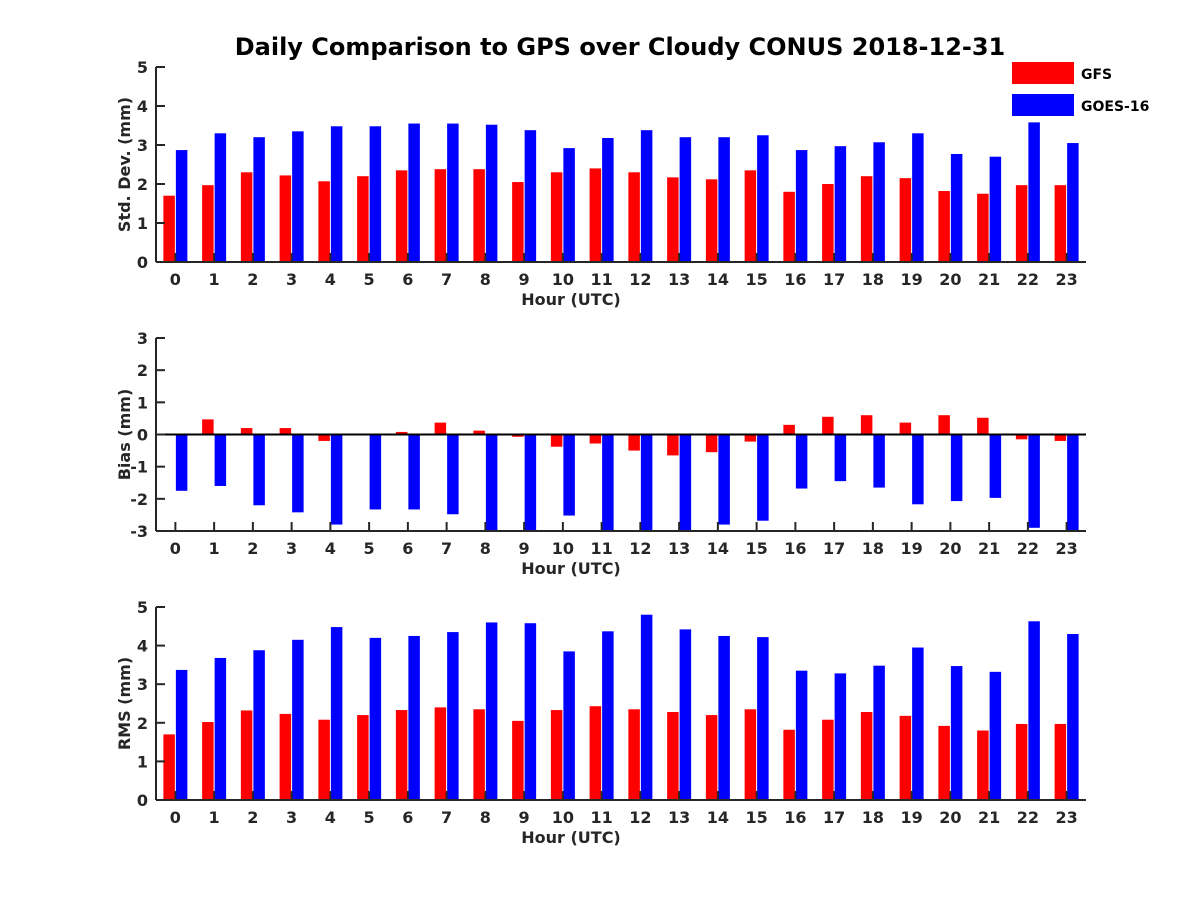  Describe the element at coordinates (989, 817) in the screenshot. I see `x-tick-label: 21` at that location.